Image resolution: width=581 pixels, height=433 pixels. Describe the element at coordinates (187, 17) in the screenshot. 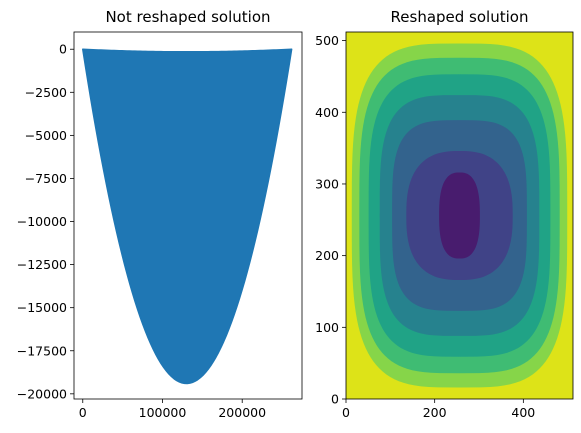

I see `chart-title: Not reshaped solution` at that location.